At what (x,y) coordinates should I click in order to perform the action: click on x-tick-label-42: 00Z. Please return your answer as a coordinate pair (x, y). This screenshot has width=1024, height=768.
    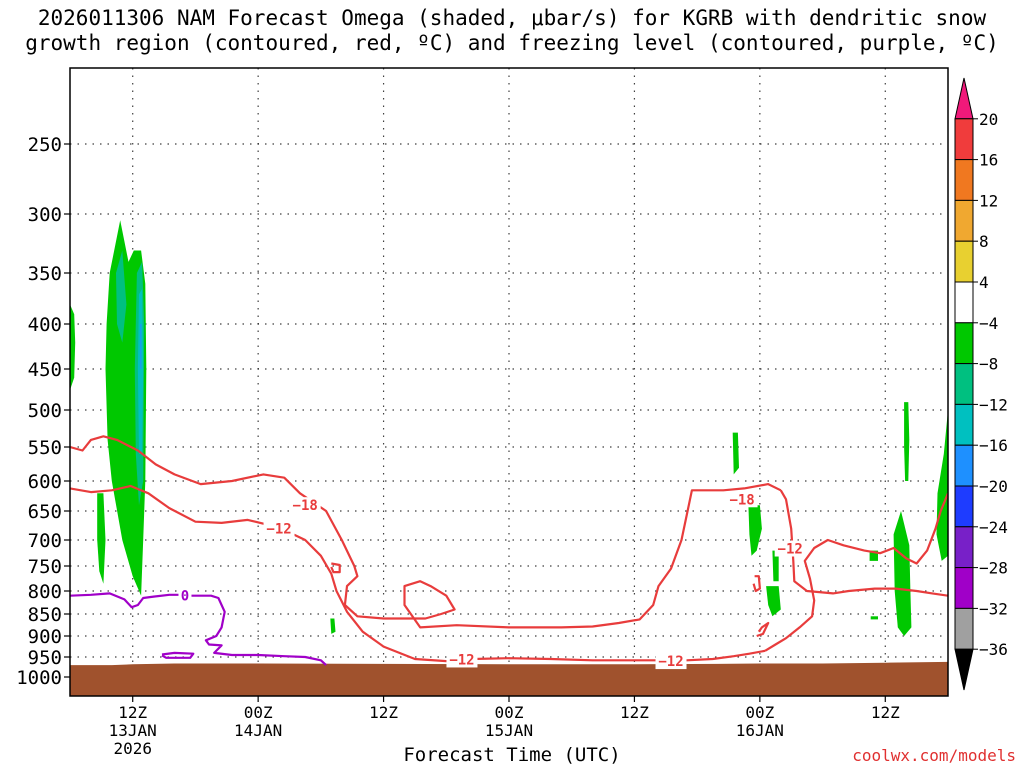
    Looking at the image, I should click on (509, 712).